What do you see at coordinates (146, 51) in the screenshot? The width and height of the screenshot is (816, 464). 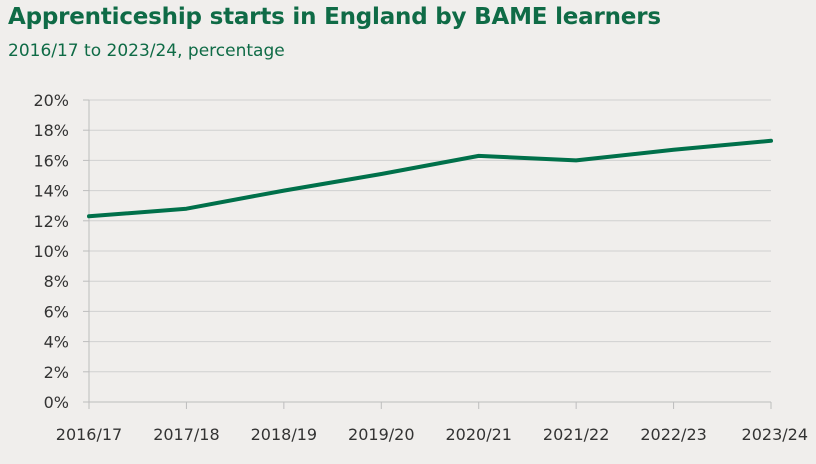 I see `chart-subtitle: 2016/17 to 2023/24, percentage` at bounding box center [146, 51].